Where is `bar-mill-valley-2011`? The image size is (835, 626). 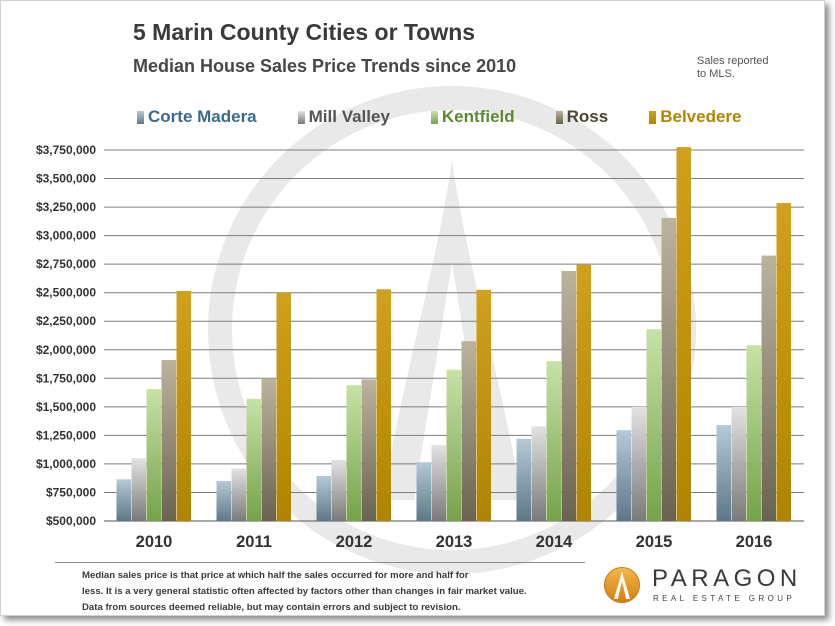 bar-mill-valley-2011 is located at coordinates (238, 494).